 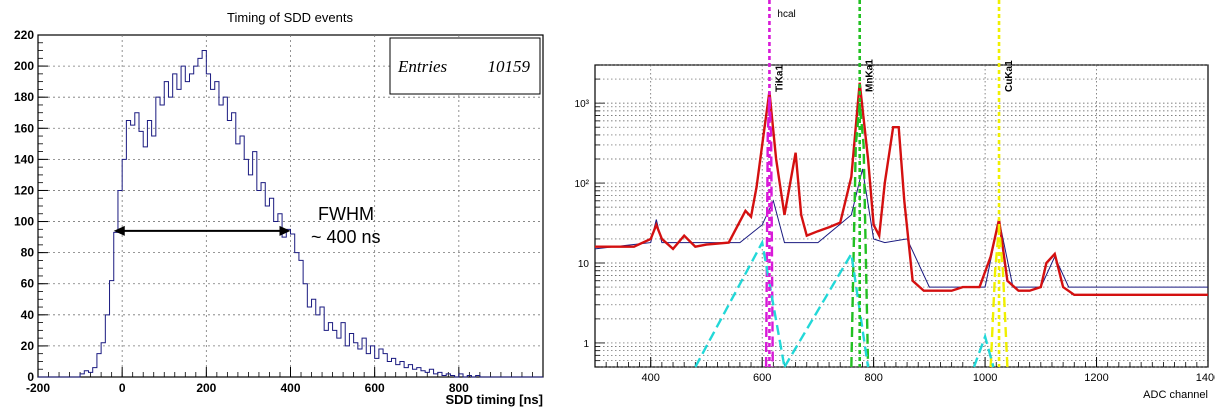 What do you see at coordinates (24, 97) in the screenshot?
I see `left-y-tick-label: 180` at bounding box center [24, 97].